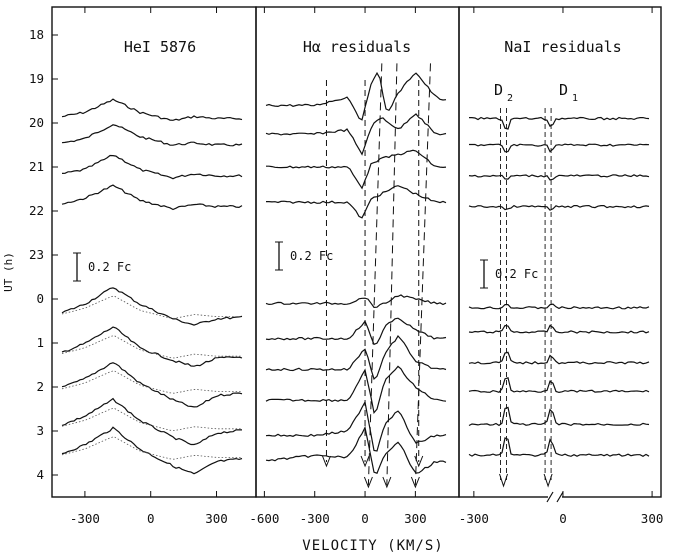 This screenshot has height=559, width=673. Describe the element at coordinates (36, 34) in the screenshot. I see `ut-tick-label: 18` at that location.